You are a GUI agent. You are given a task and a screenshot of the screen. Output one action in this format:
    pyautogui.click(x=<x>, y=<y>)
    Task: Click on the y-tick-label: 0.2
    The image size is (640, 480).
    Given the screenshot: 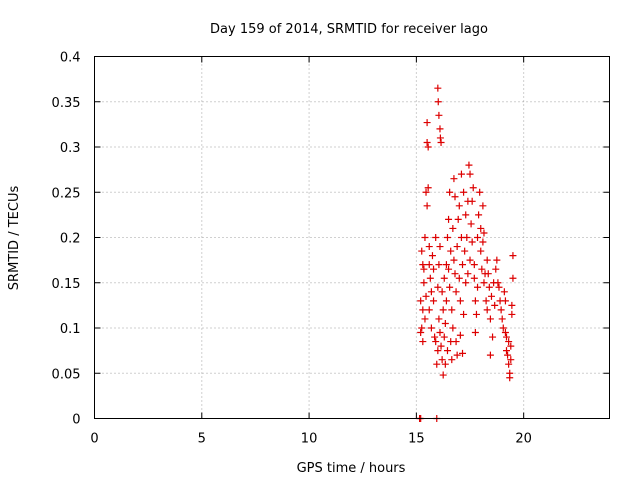 What is the action you would take?
    pyautogui.click(x=70, y=239)
    